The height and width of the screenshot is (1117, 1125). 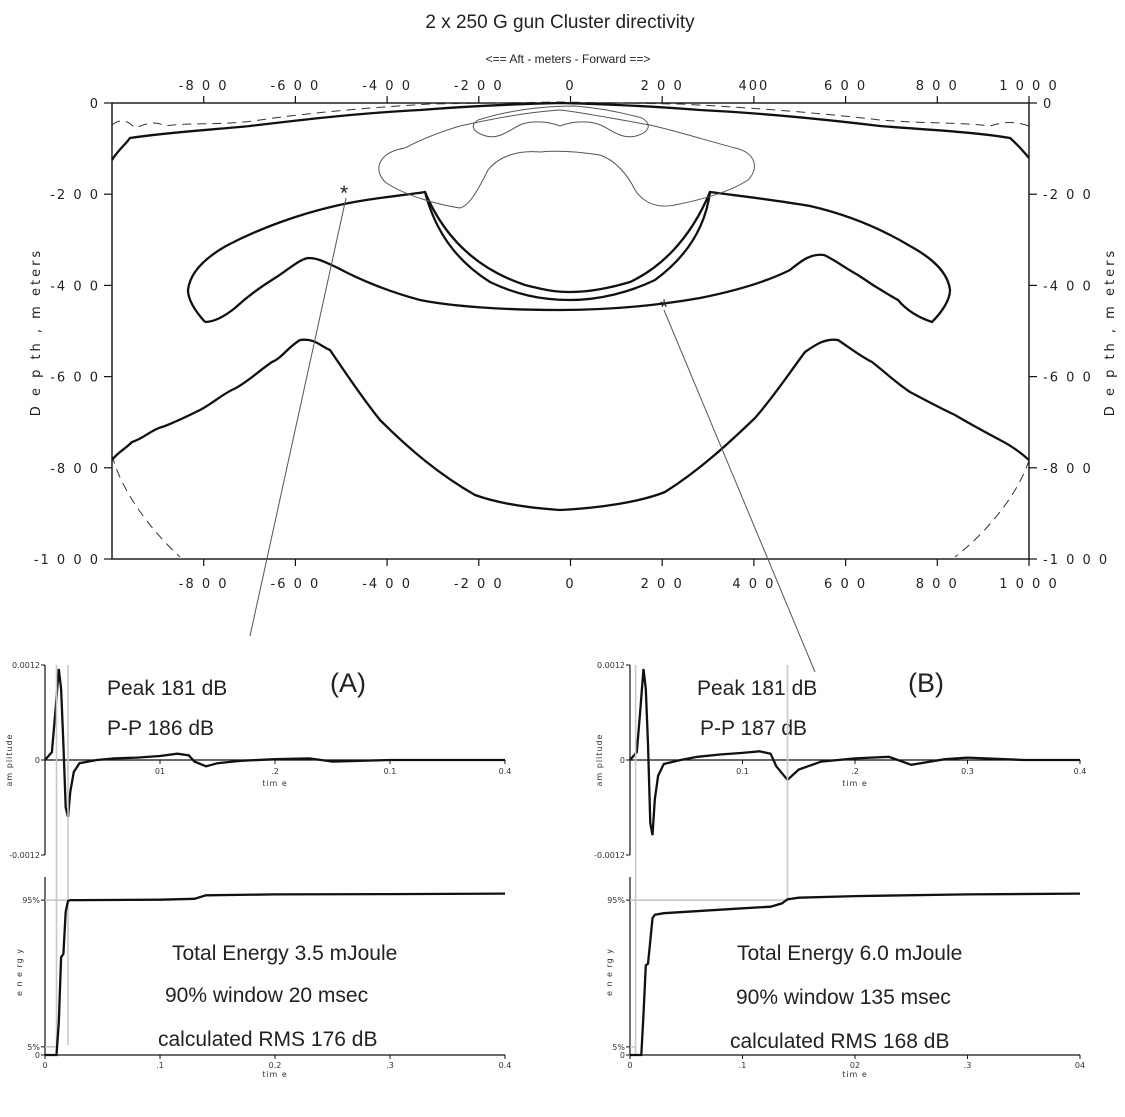 What do you see at coordinates (36, 332) in the screenshot?
I see `left-y-axis-label: D e p th , m eters` at bounding box center [36, 332].